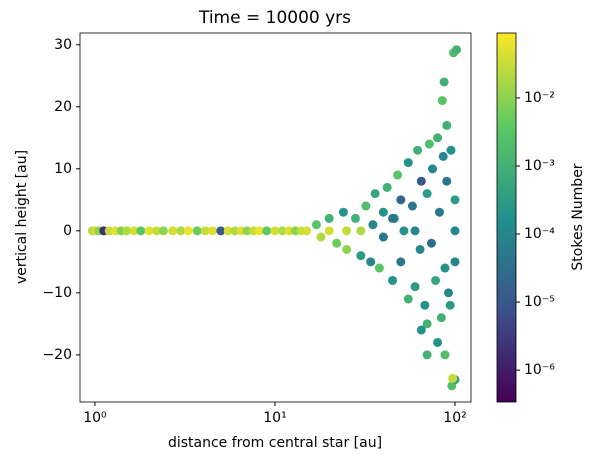 Image resolution: width=595 pixels, height=463 pixels. What do you see at coordinates (539, 234) in the screenshot?
I see `colorbar-tick-label: 10⁻⁴` at bounding box center [539, 234].